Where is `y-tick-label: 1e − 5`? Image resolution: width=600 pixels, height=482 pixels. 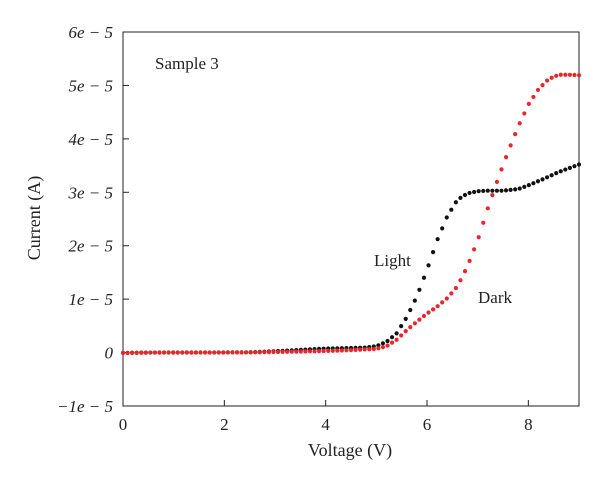
y-tick-label: 1e − 5 is located at coordinates (90, 299).